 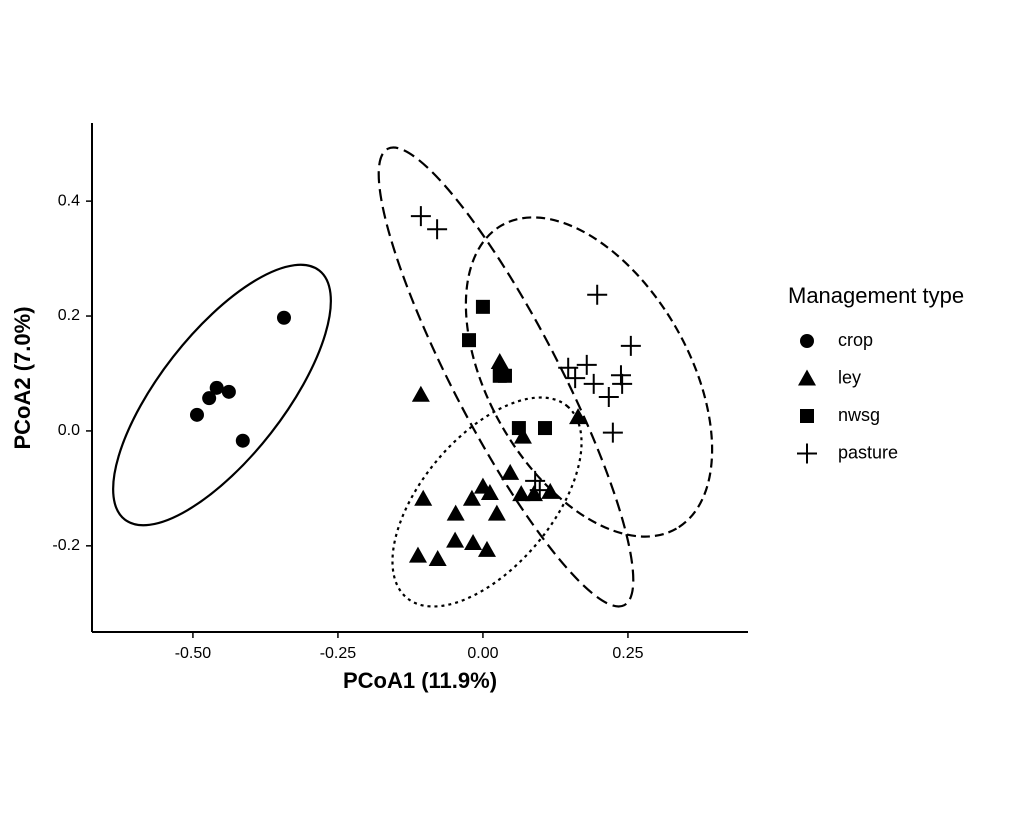 I want to click on y-tick-label: 0.2, so click(x=69, y=315).